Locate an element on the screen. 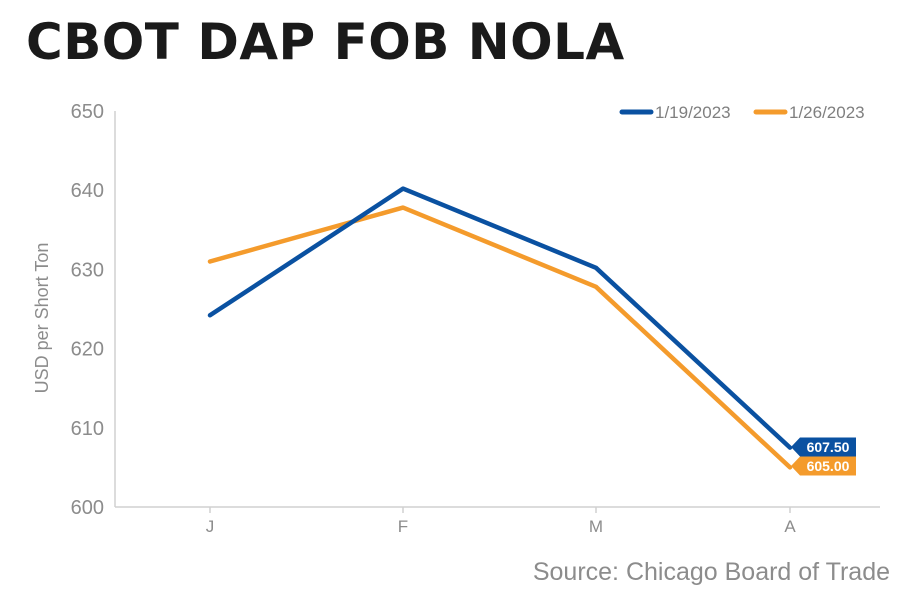 This screenshot has height=608, width=910. x-tick-label: F is located at coordinates (403, 526).